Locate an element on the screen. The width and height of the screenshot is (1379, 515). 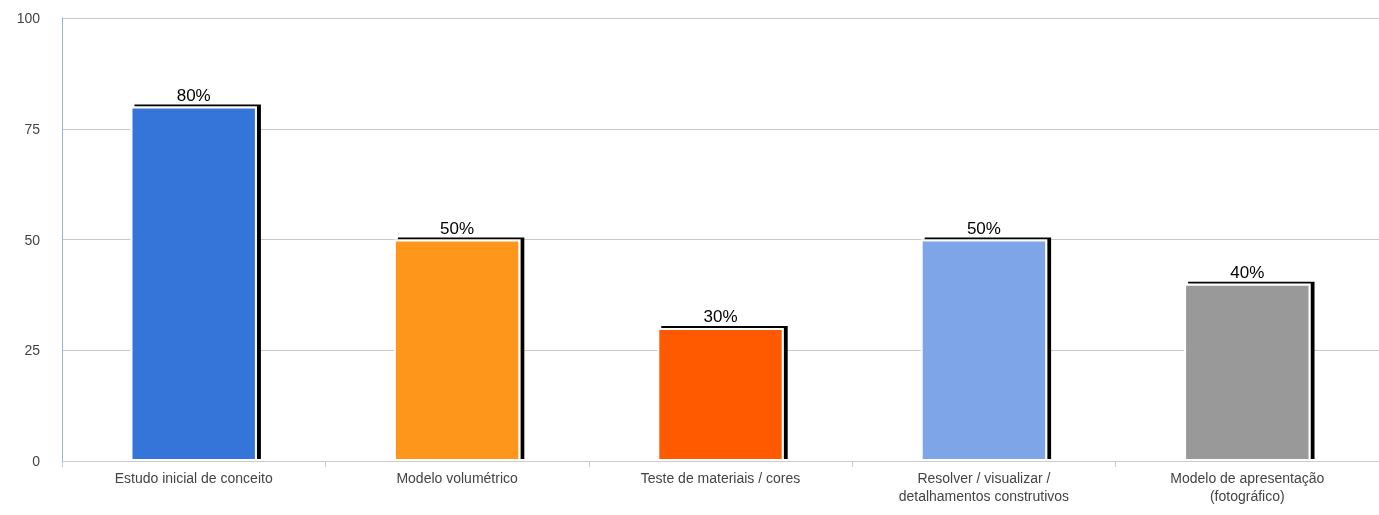
x-tick-label: Teste de materiais / cores is located at coordinates (720, 478).